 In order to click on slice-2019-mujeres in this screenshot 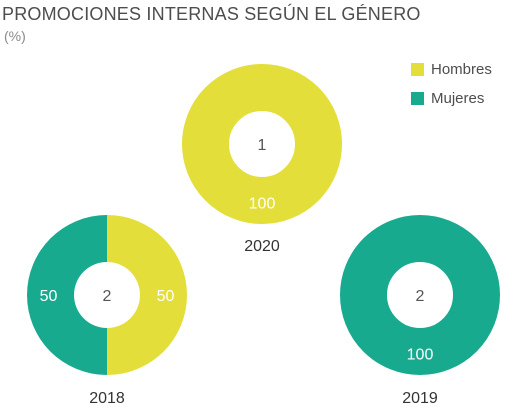, I will do `click(420, 295)`.